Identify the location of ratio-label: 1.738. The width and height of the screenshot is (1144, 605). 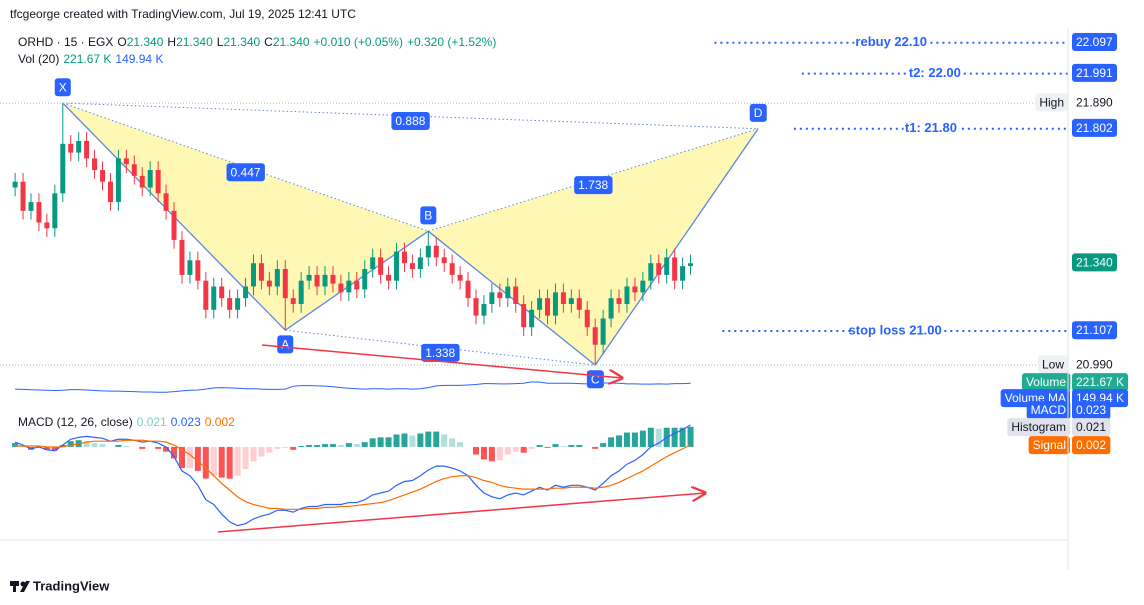
(593, 185).